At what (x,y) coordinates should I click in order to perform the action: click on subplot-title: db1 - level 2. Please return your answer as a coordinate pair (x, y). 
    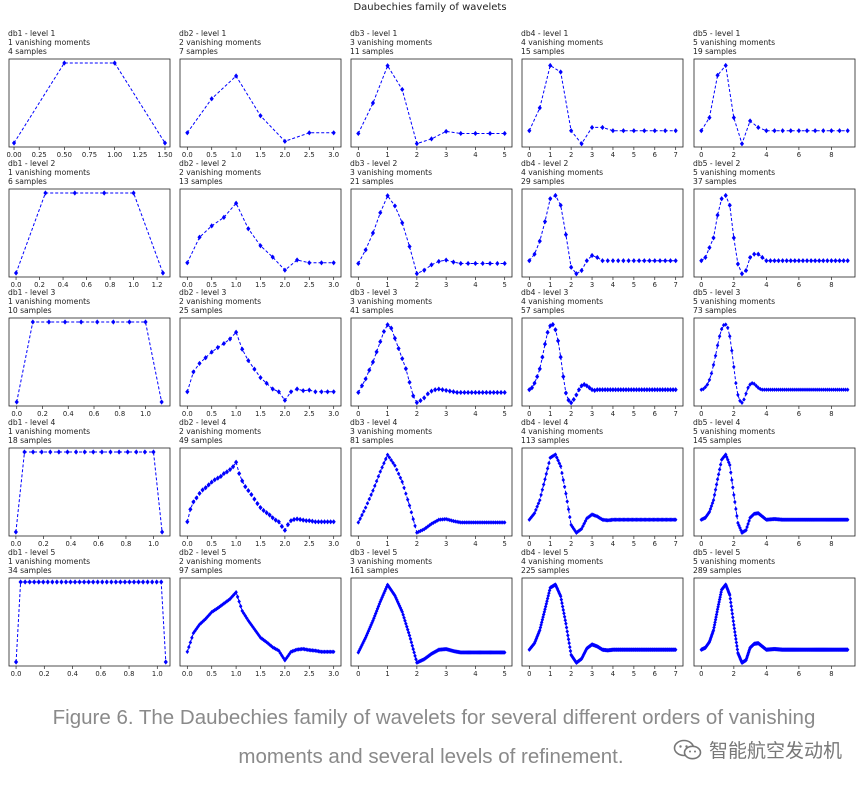
    Looking at the image, I should click on (32, 163).